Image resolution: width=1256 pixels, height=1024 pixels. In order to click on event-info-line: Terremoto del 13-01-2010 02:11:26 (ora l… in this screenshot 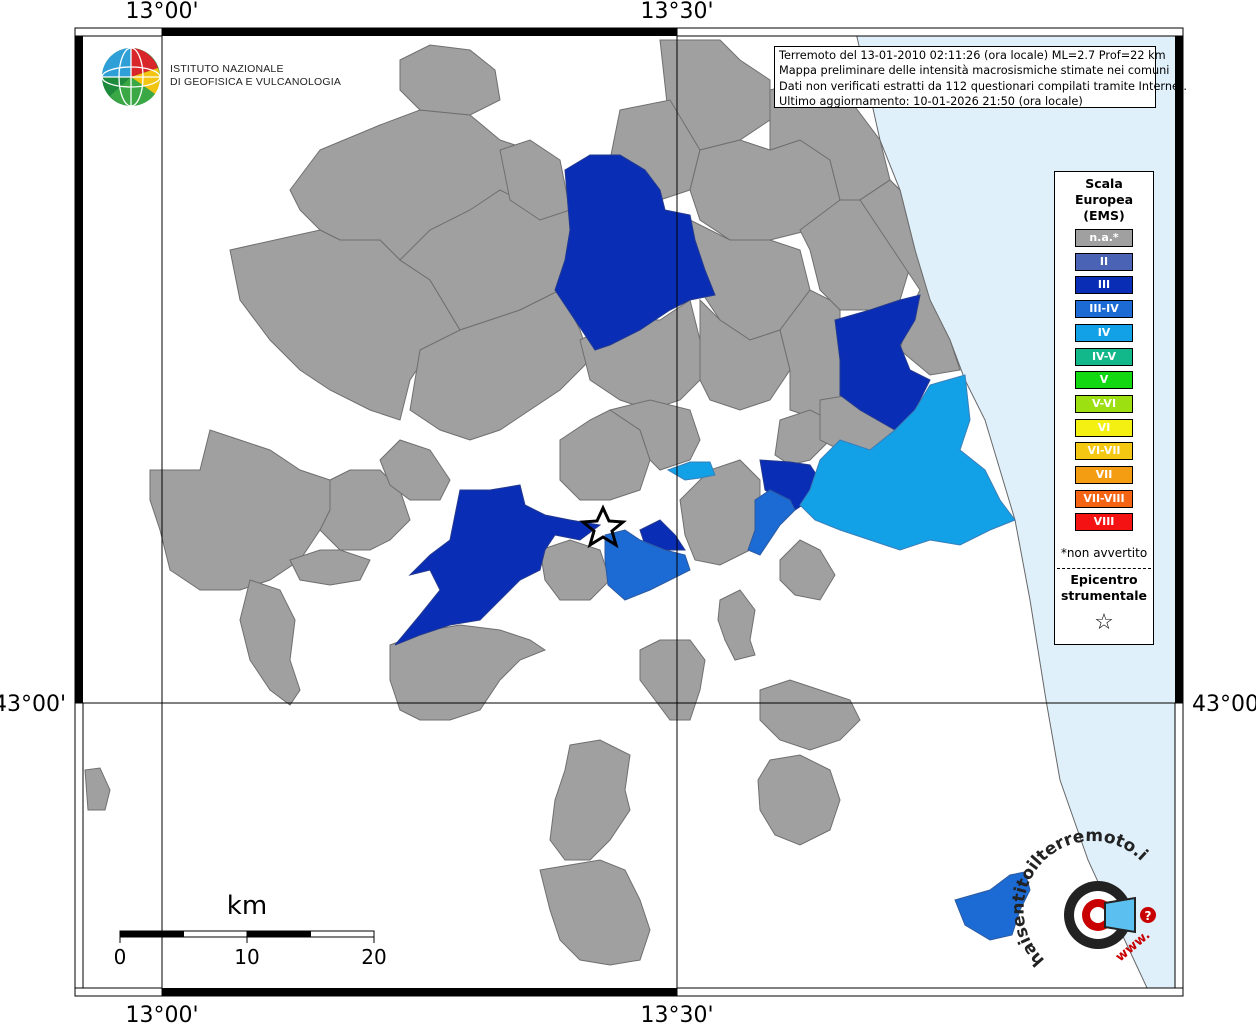, I will do `click(972, 55)`.